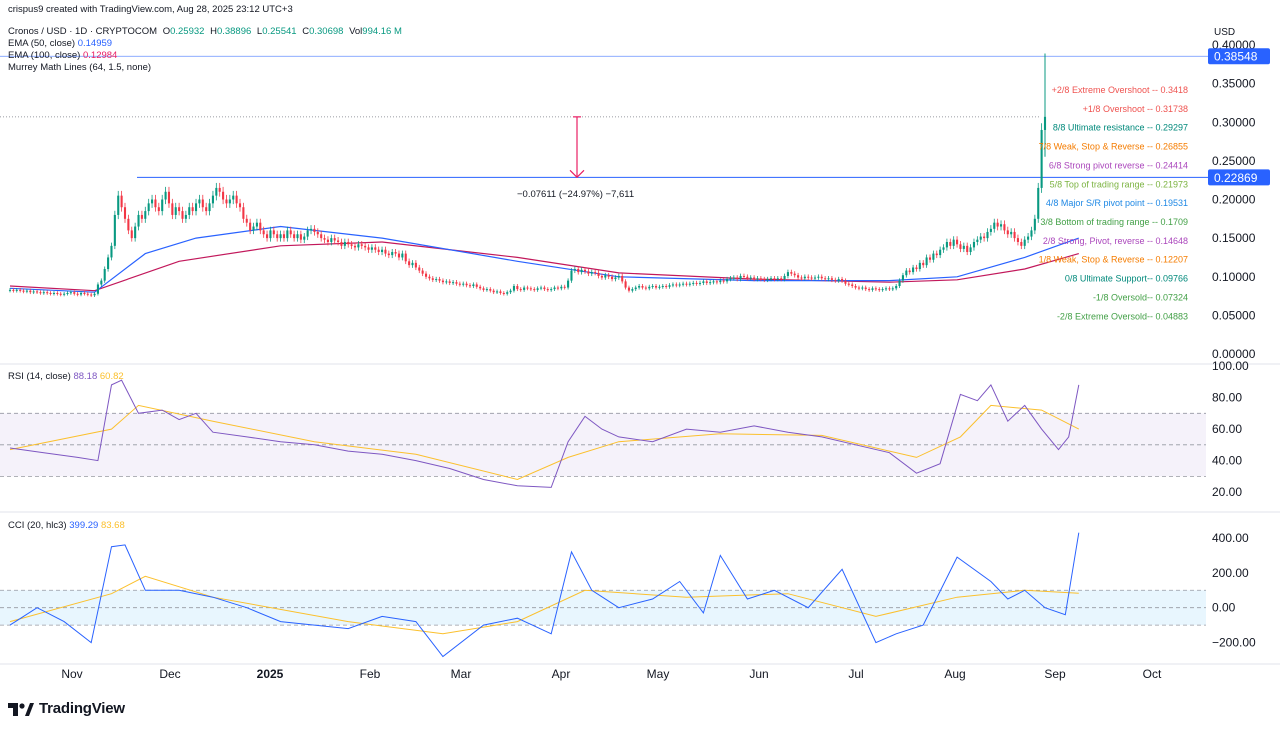 The height and width of the screenshot is (731, 1280). I want to click on time-axis-tick-label: Sep, so click(1055, 674).